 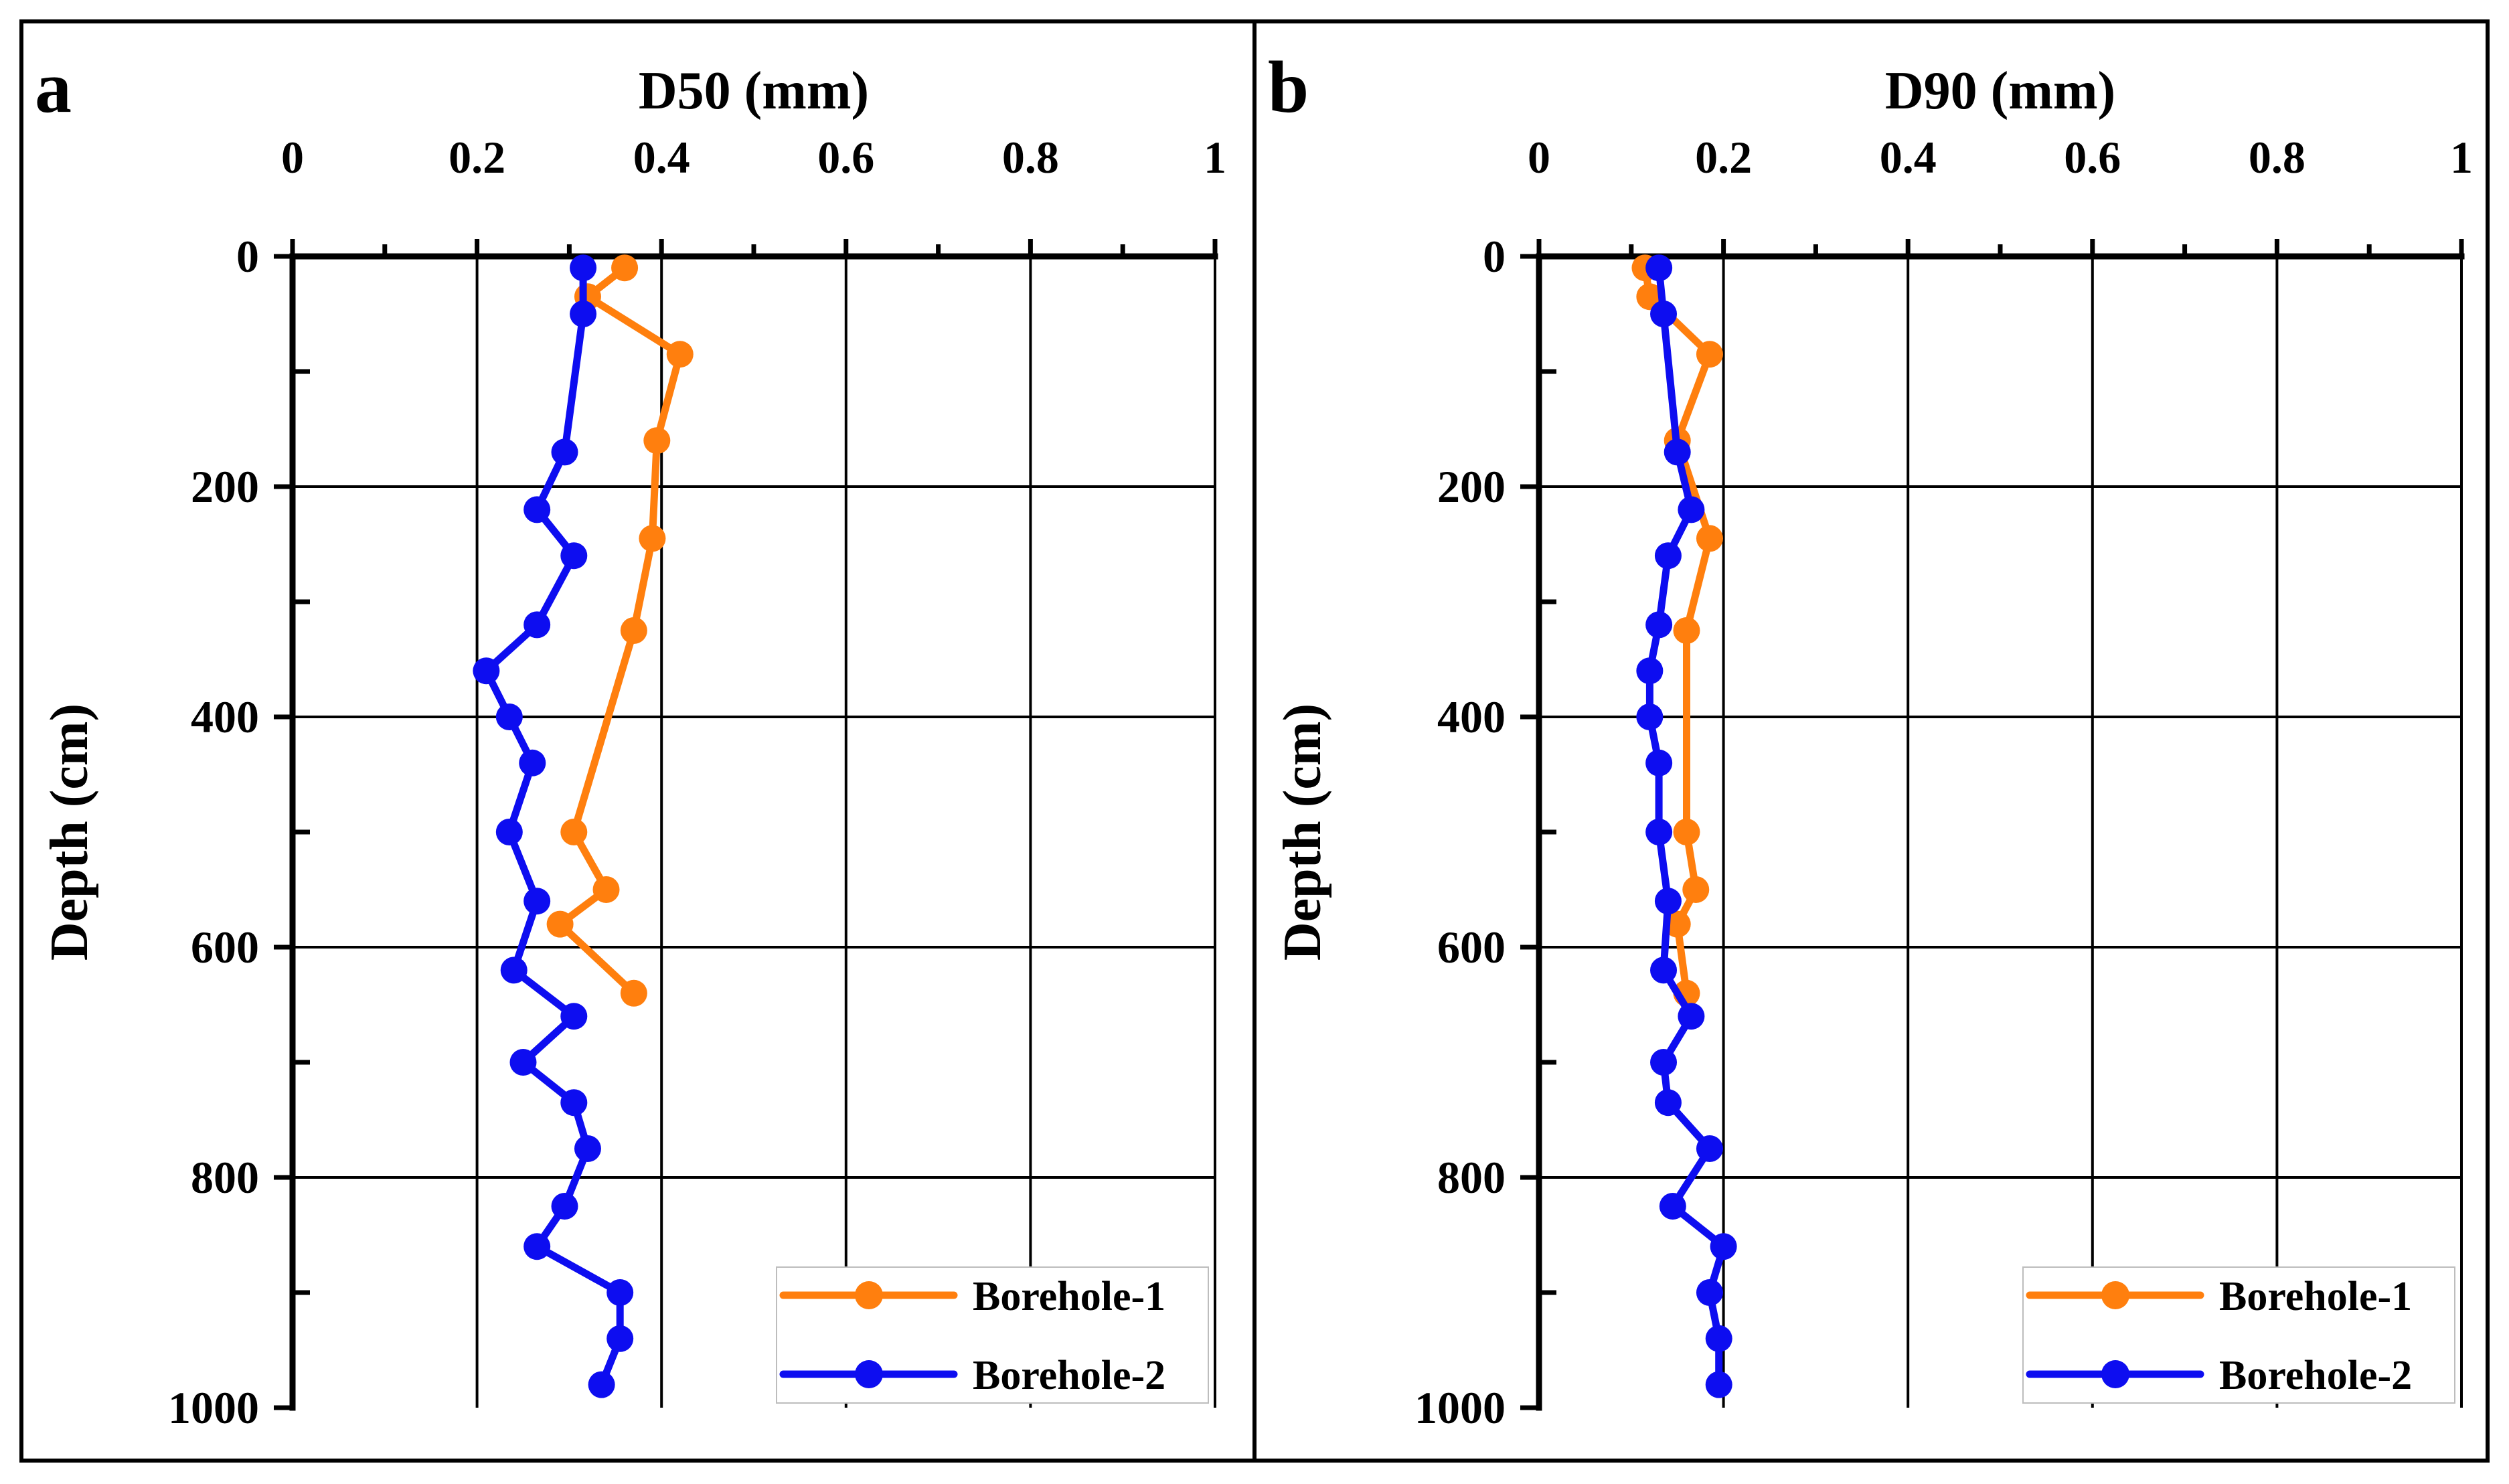 What do you see at coordinates (2000, 91) in the screenshot?
I see `x-axis-title: D90 (mm)` at bounding box center [2000, 91].